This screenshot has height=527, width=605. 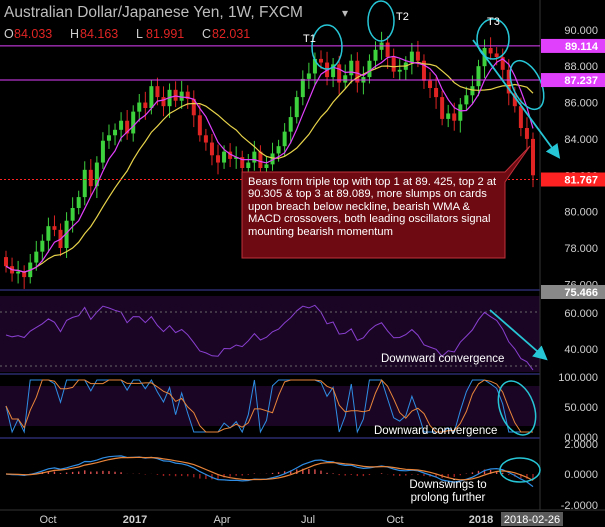 I want to click on price-tick-label: 86.000, so click(x=581, y=104).